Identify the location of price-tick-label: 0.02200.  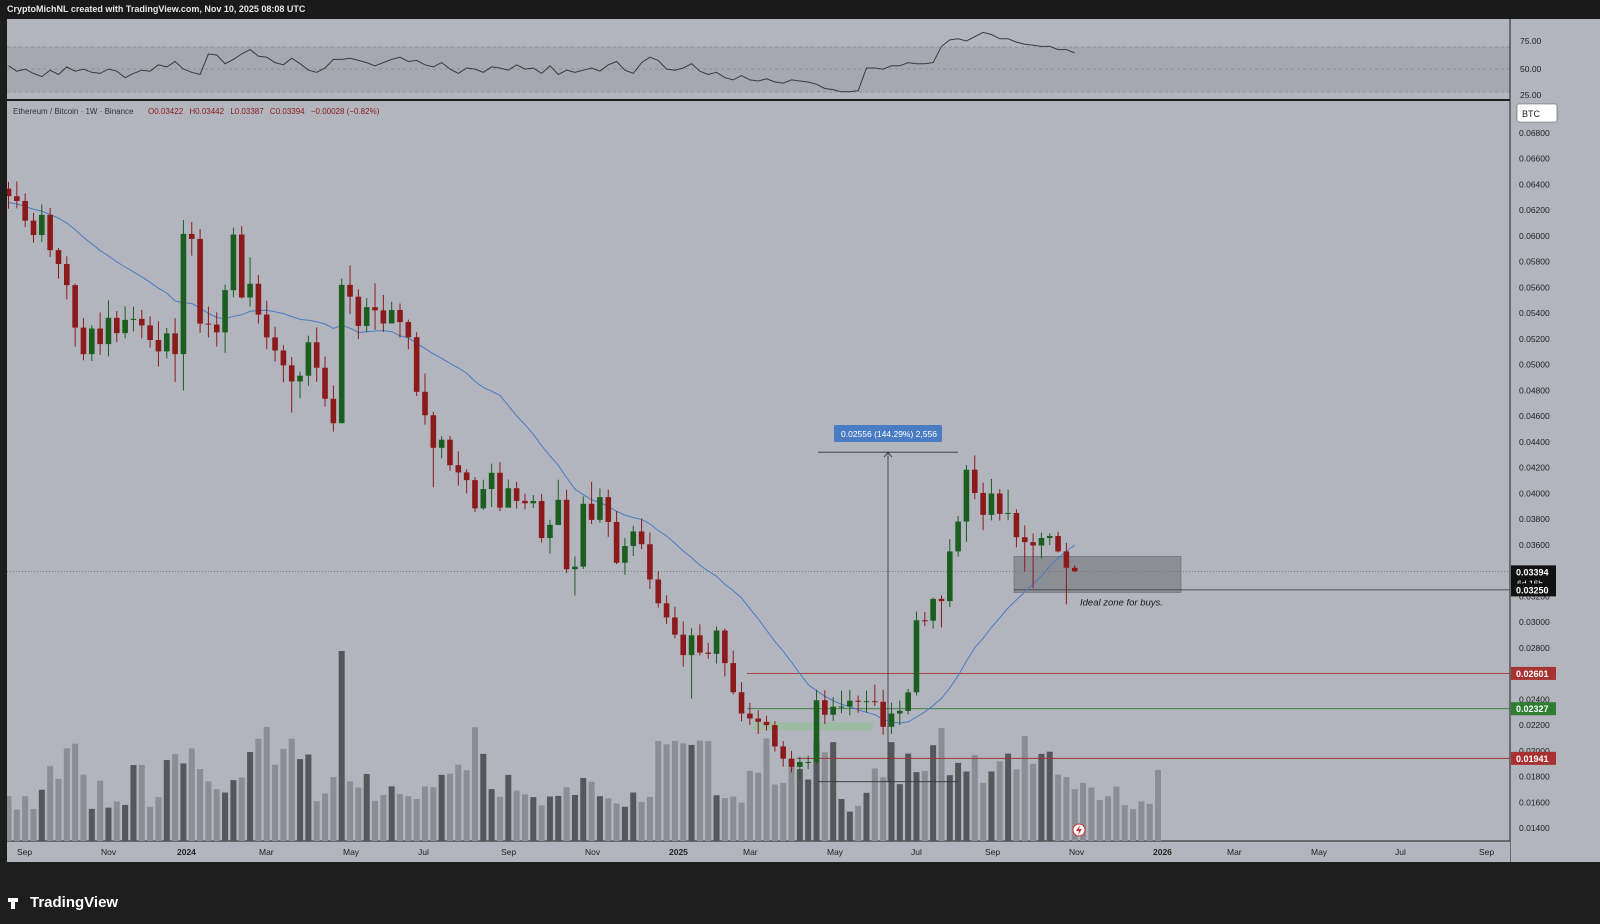
(1534, 725).